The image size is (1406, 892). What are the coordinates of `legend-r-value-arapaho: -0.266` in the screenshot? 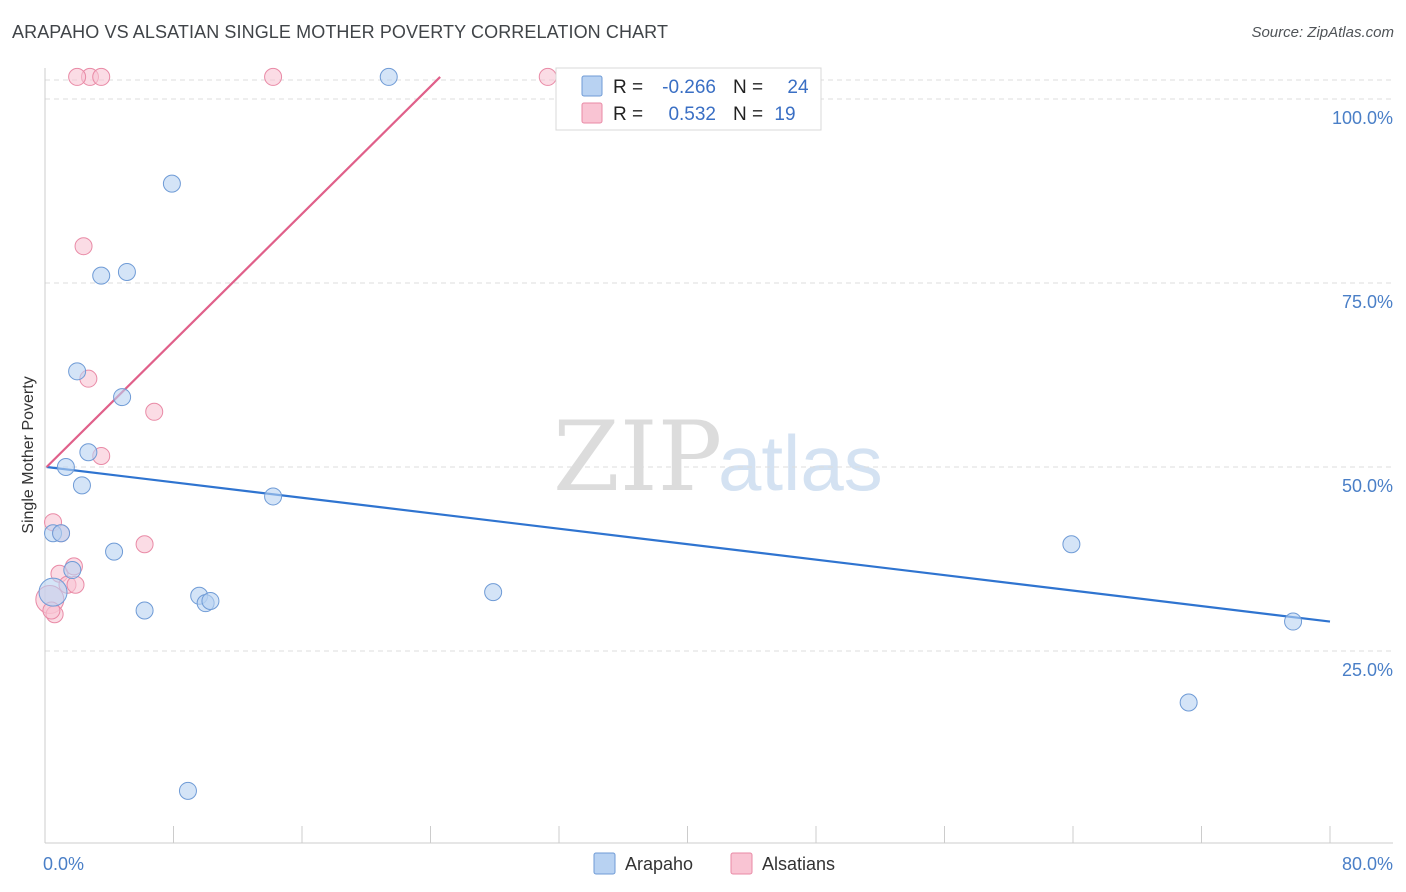 It's located at (689, 87).